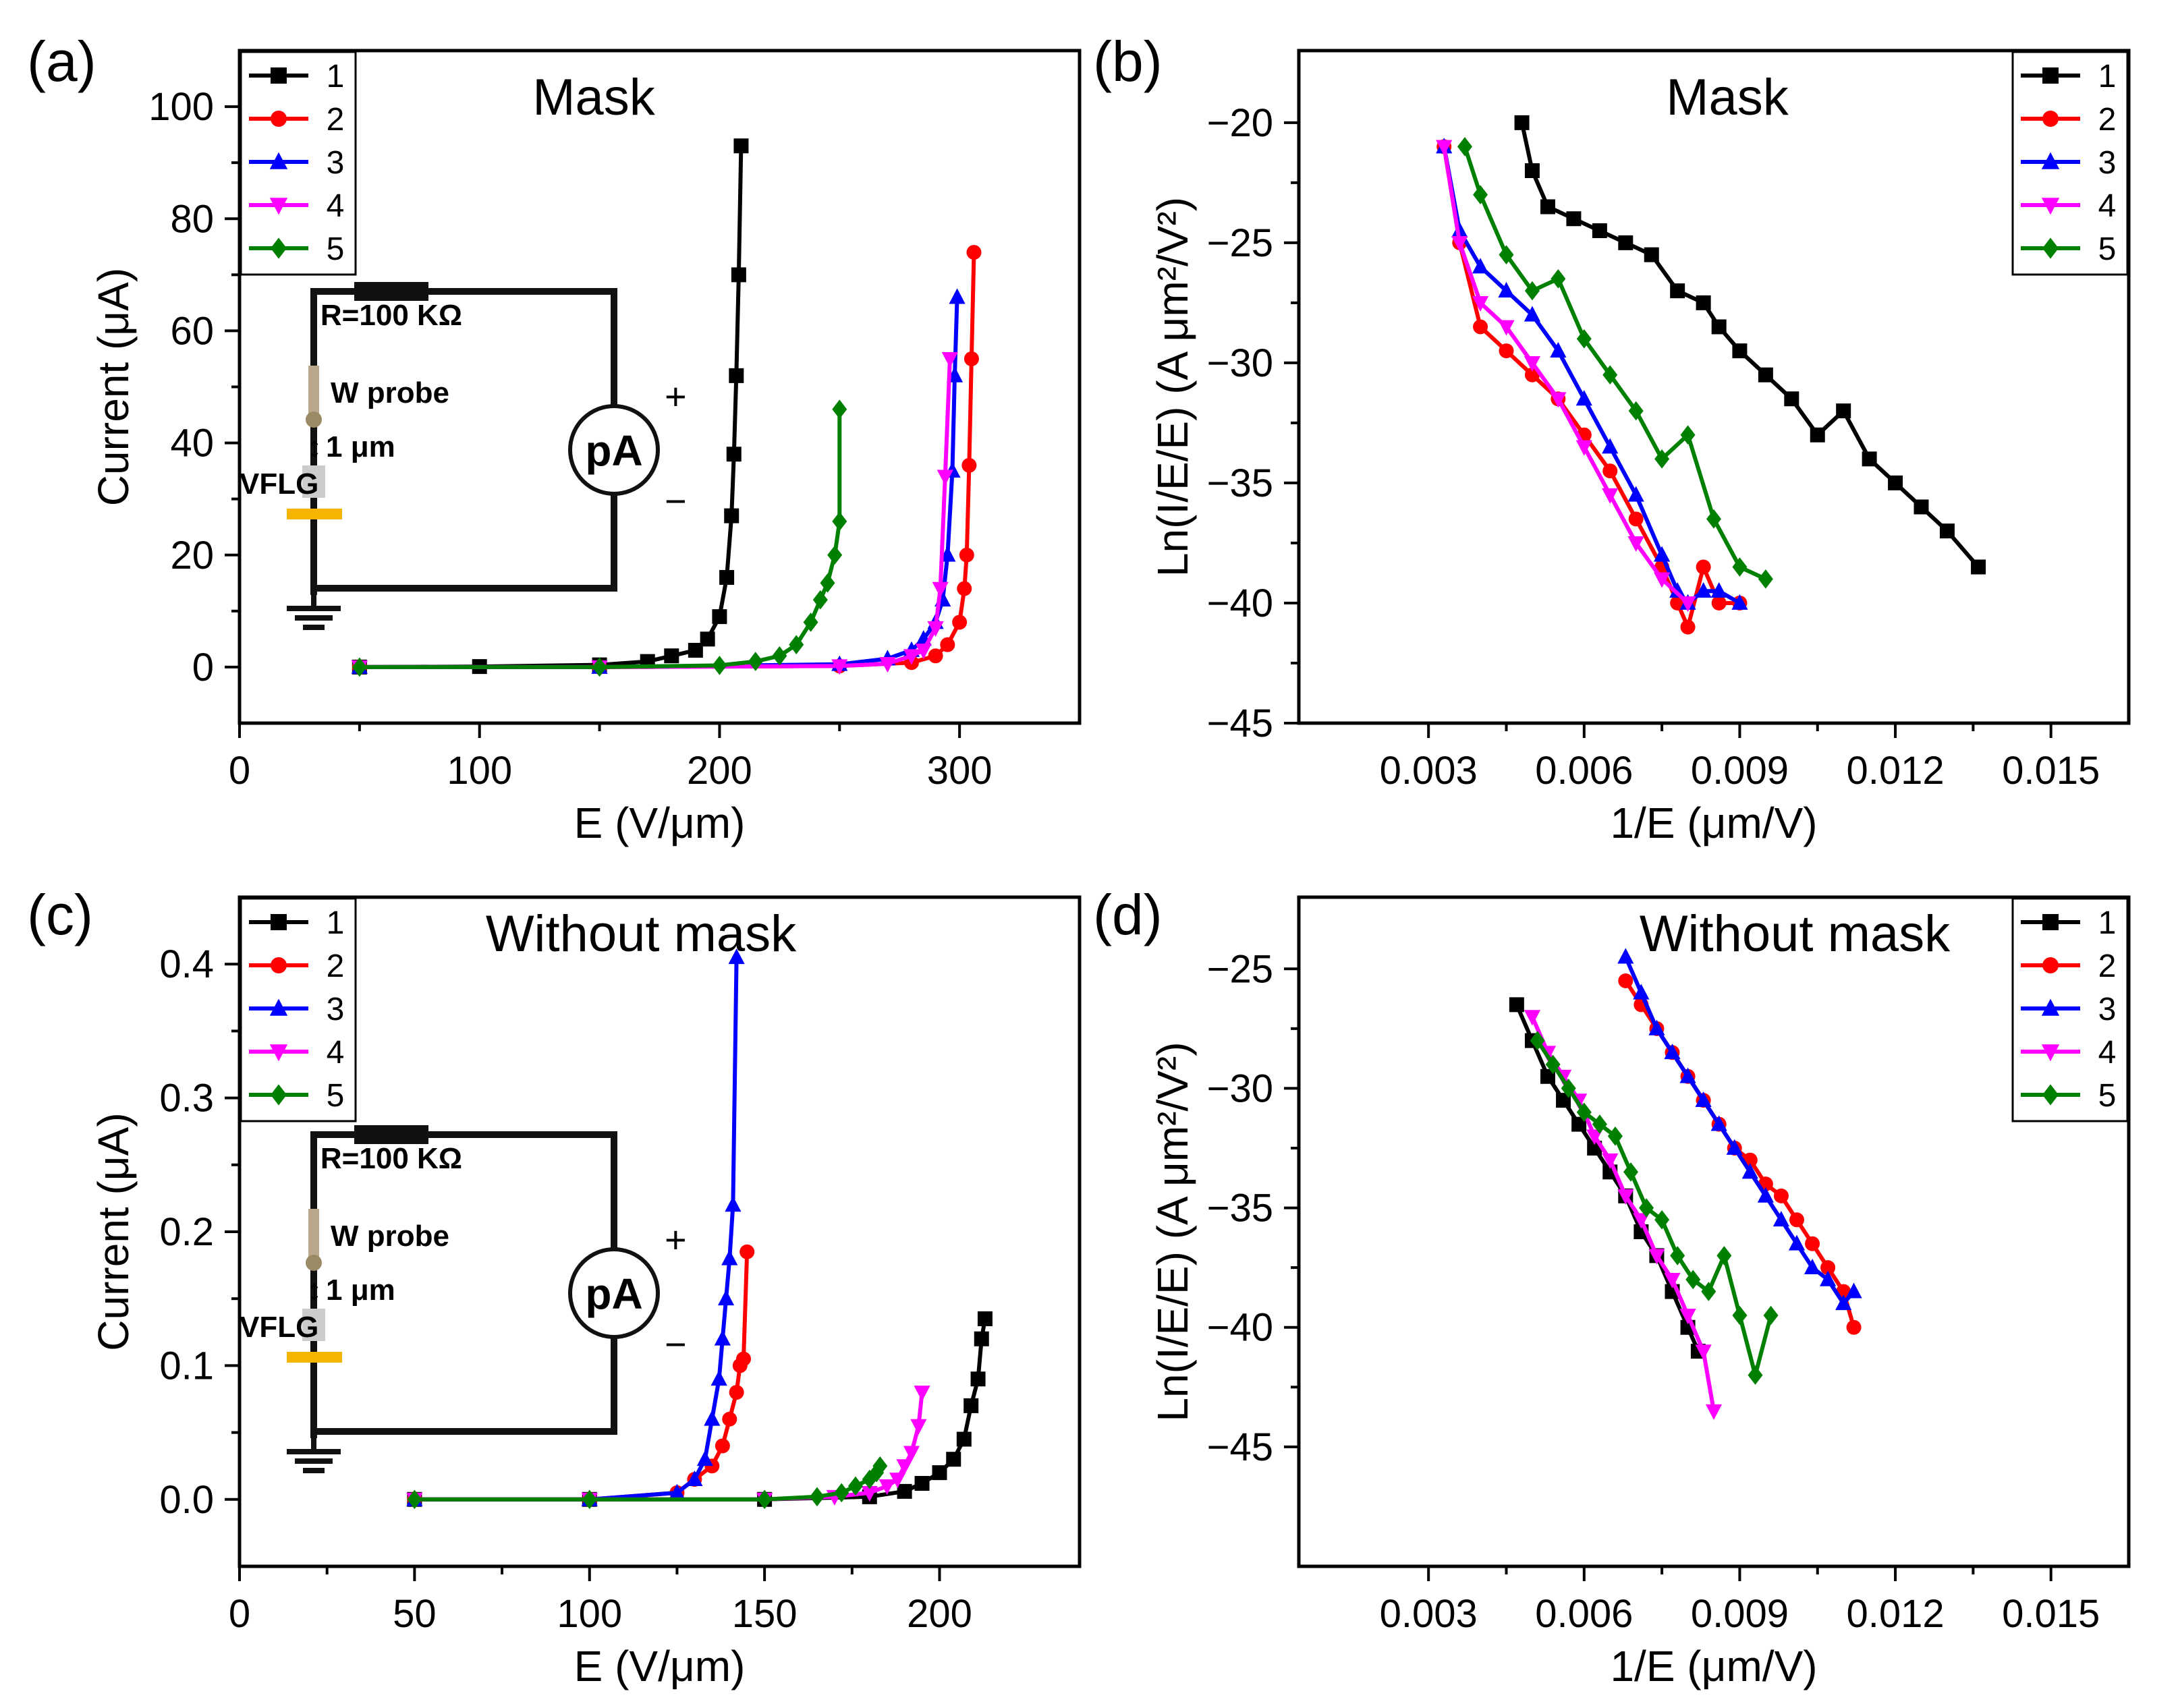 The width and height of the screenshot is (2178, 1708). Describe the element at coordinates (2107, 966) in the screenshot. I see `legend-label-d-2: 2` at that location.